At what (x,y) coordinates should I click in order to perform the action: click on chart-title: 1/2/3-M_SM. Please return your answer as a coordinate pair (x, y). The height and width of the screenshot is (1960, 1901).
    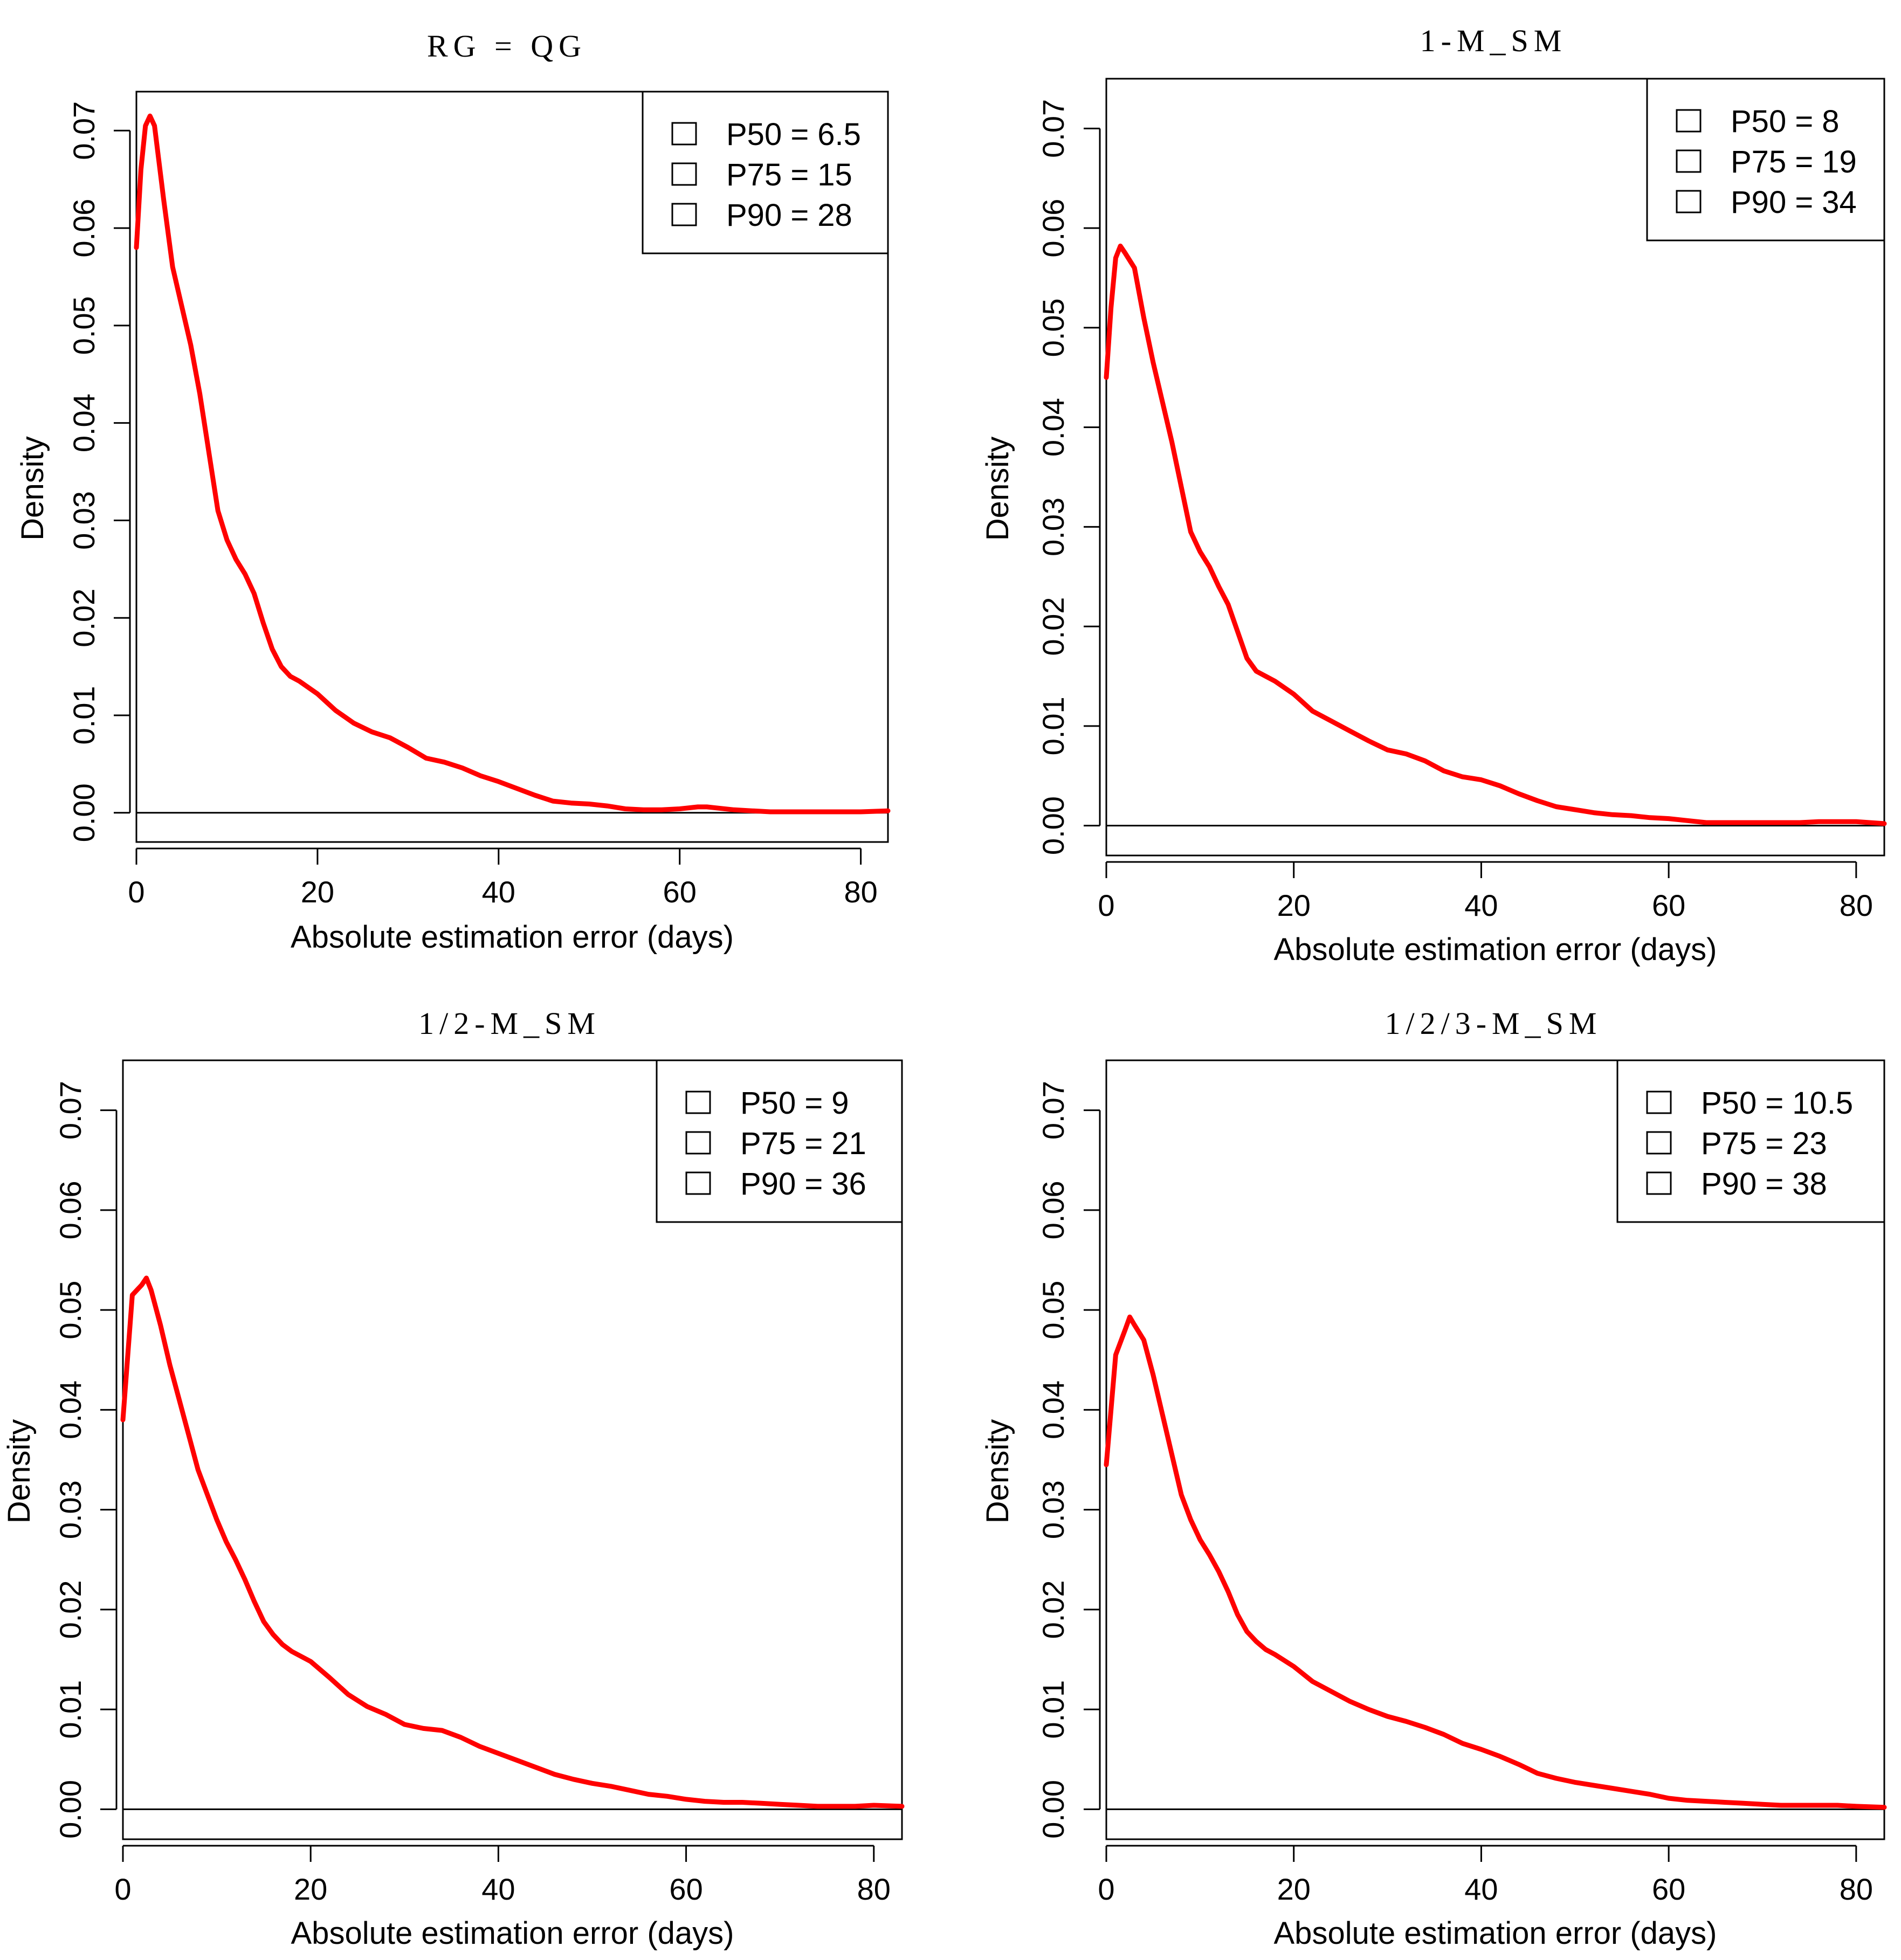
    Looking at the image, I should click on (1493, 1024).